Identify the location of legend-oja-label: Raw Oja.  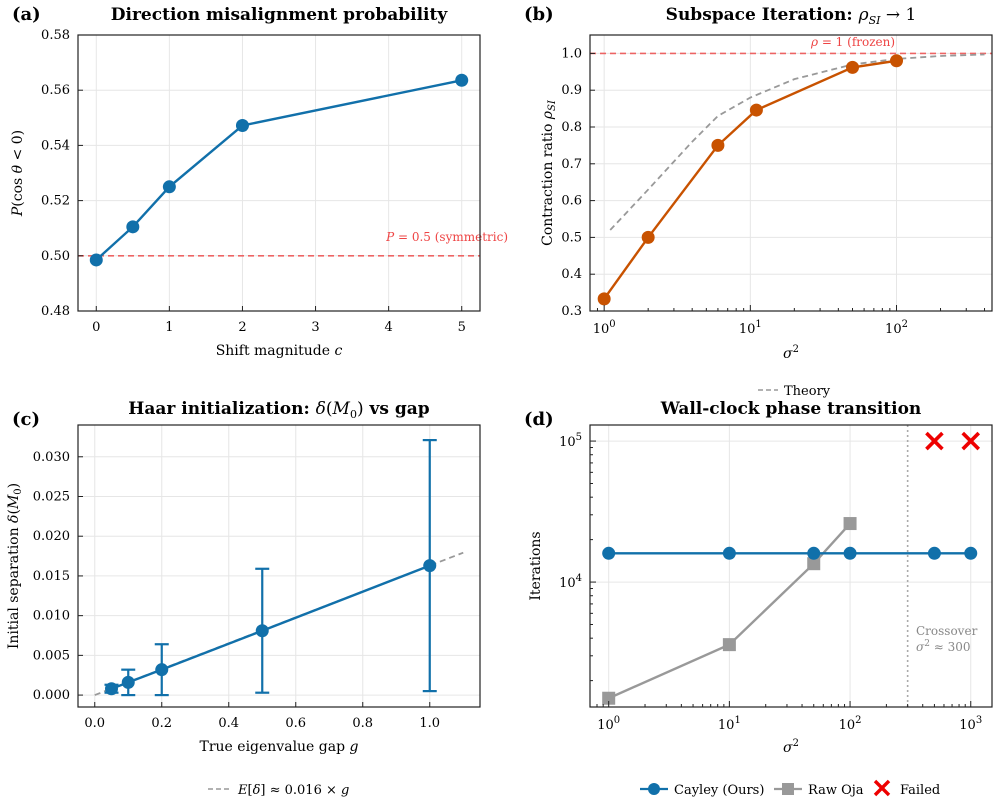
(836, 790).